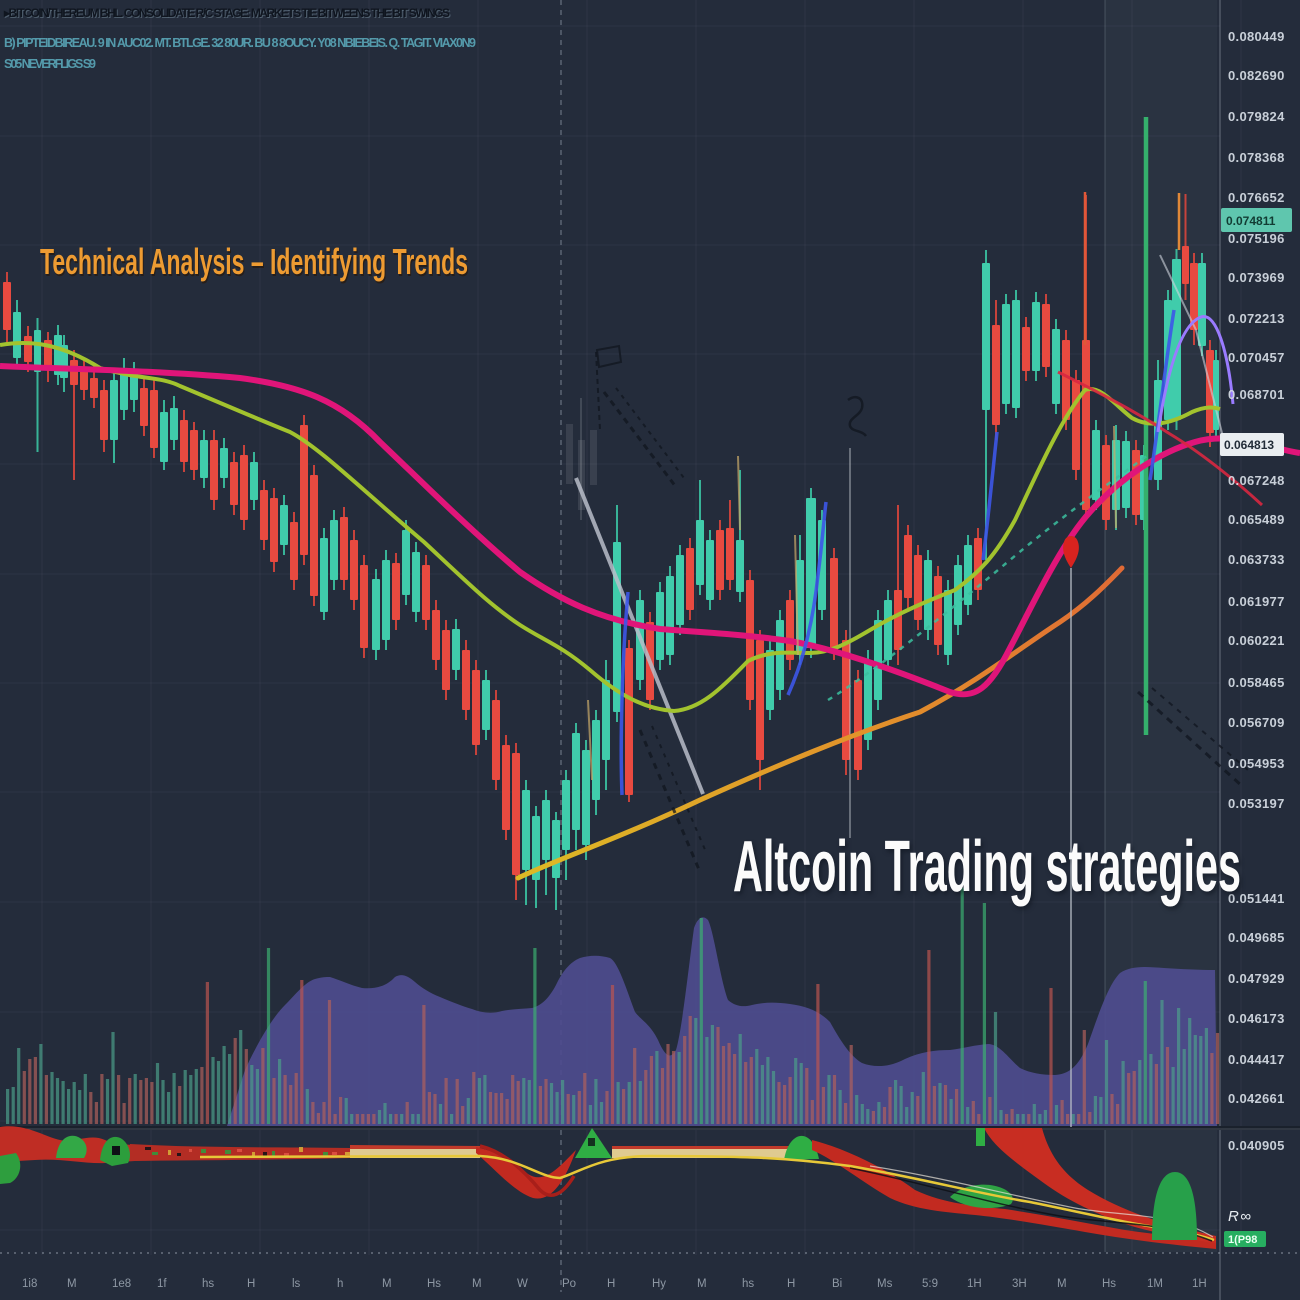 The image size is (1300, 1300). What do you see at coordinates (1256, 601) in the screenshot?
I see `svg-text: 0.061977` at bounding box center [1256, 601].